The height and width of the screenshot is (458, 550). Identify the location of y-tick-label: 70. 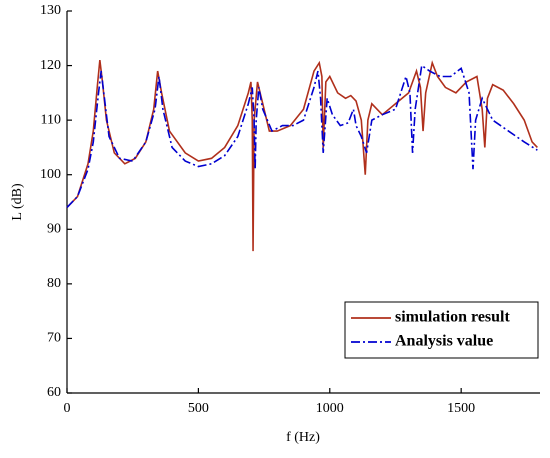
(54, 338).